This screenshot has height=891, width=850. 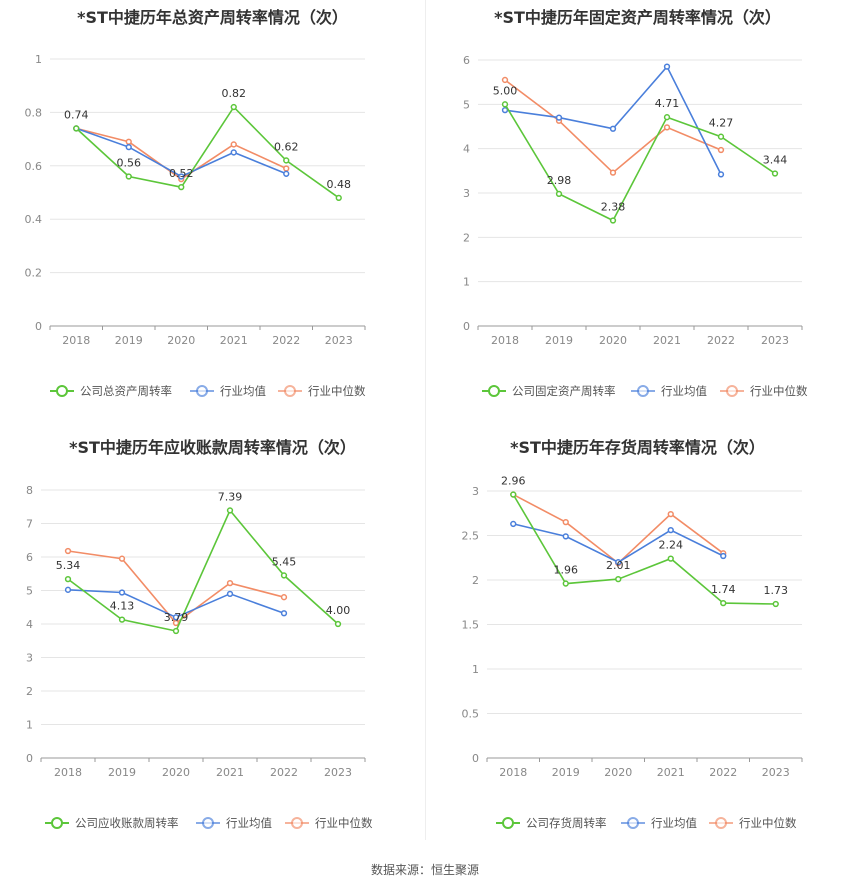 I want to click on data-label: 0.62, so click(x=286, y=146).